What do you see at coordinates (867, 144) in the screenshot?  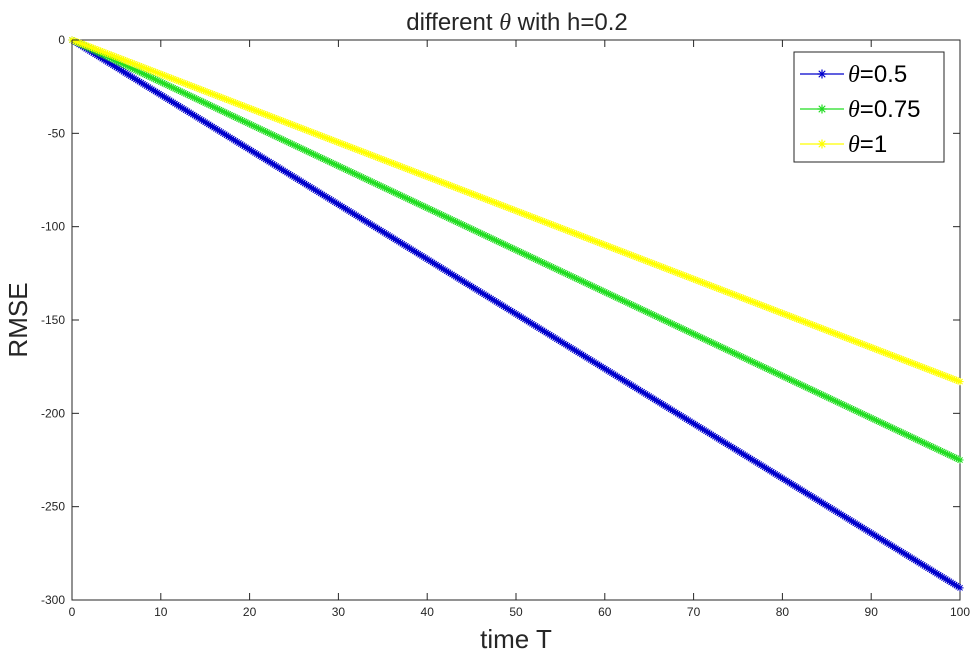 I see `legend-label-2: θ=1` at bounding box center [867, 144].